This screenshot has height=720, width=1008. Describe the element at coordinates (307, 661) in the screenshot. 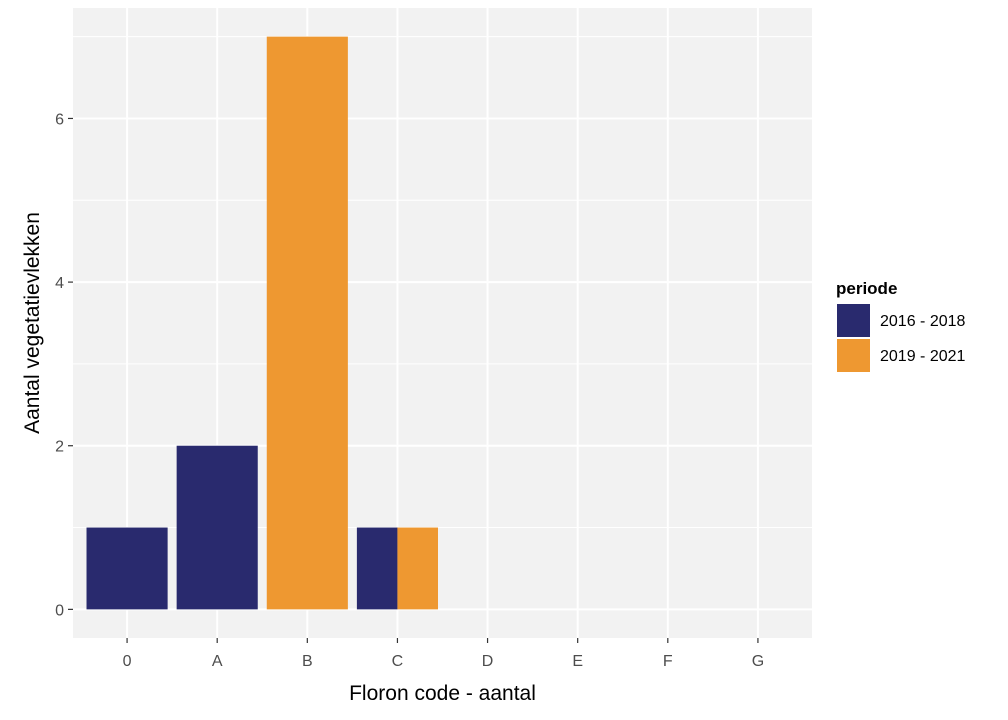

I see `x-tick-label: B` at that location.